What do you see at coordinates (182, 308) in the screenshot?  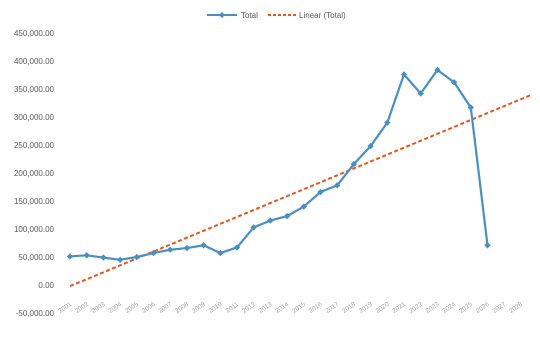 I see `x-tick-label: 2008` at bounding box center [182, 308].